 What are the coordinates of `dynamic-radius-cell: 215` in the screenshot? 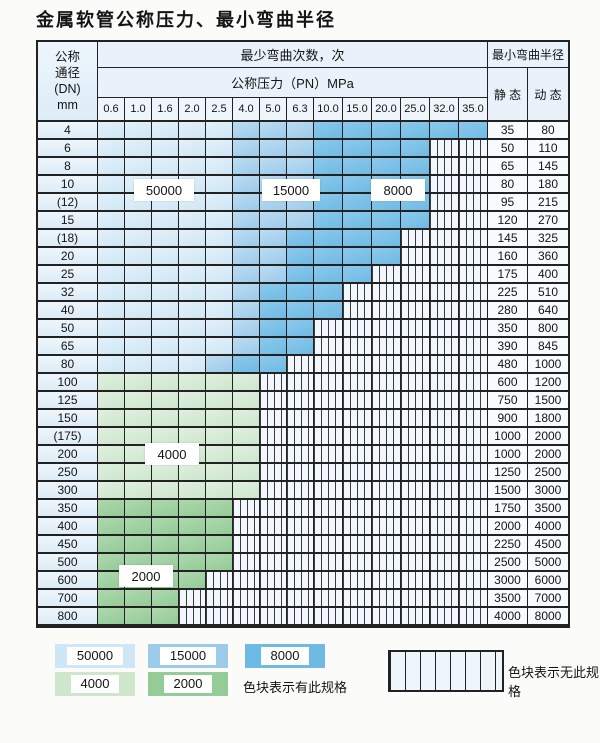 It's located at (548, 203).